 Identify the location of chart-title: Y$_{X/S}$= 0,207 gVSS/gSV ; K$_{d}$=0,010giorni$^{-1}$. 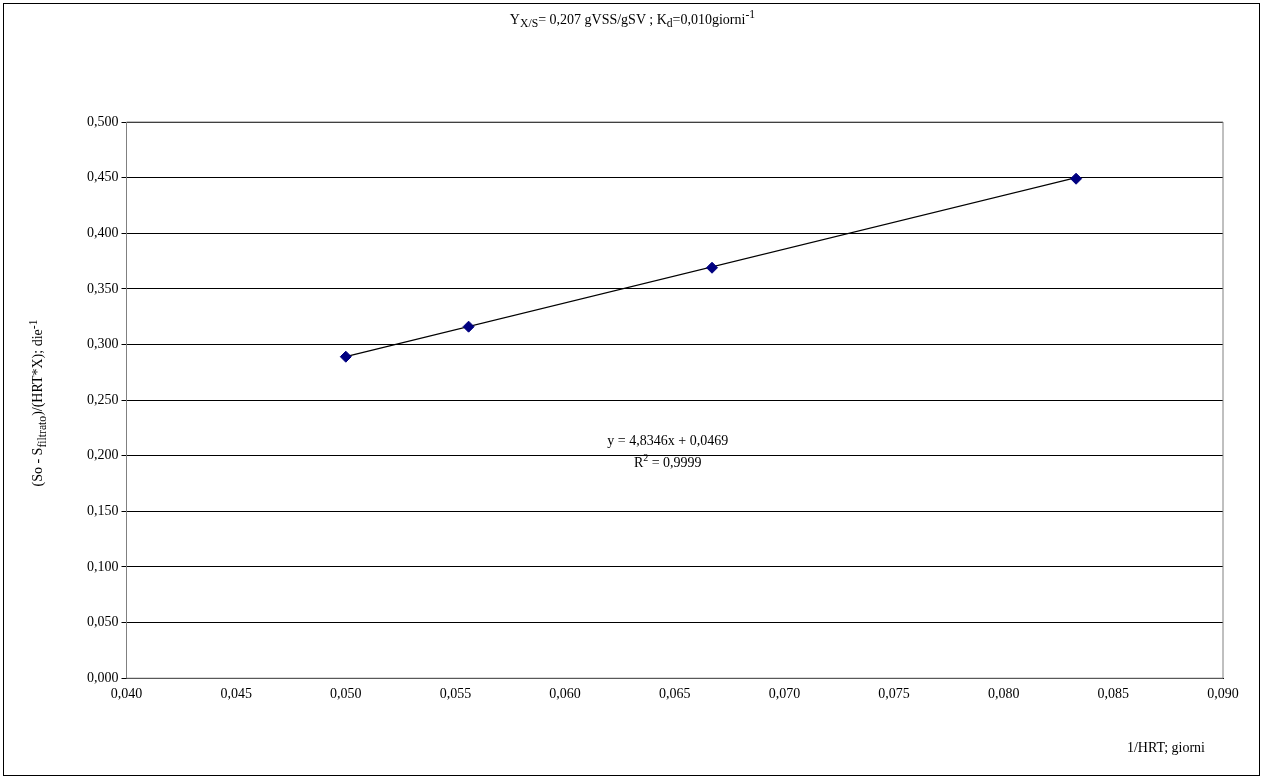
(632, 19).